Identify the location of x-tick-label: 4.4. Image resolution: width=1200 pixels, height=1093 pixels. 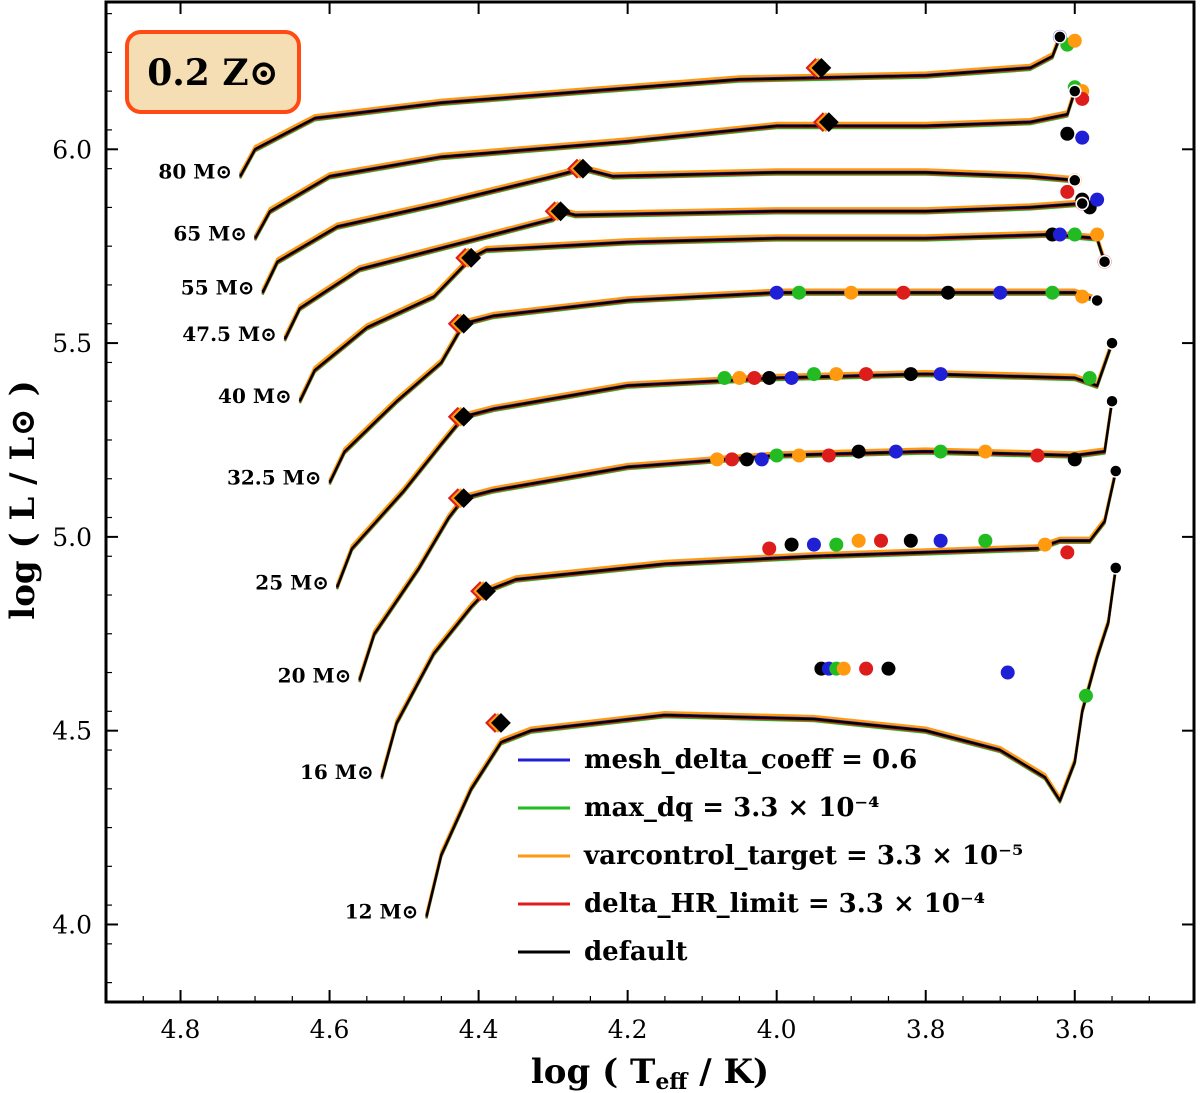
(479, 1029).